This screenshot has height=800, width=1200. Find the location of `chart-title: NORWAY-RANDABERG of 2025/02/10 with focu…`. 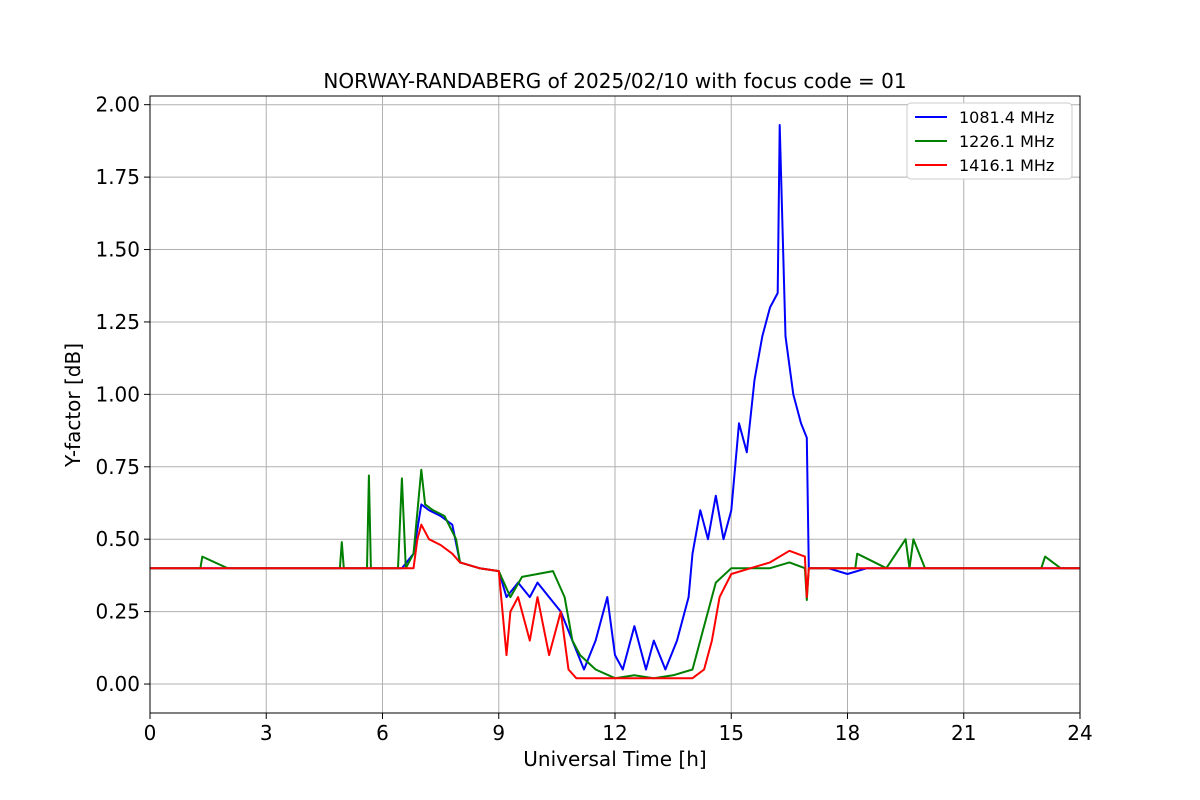

chart-title: NORWAY-RANDABERG of 2025/02/10 with focu… is located at coordinates (614, 81).